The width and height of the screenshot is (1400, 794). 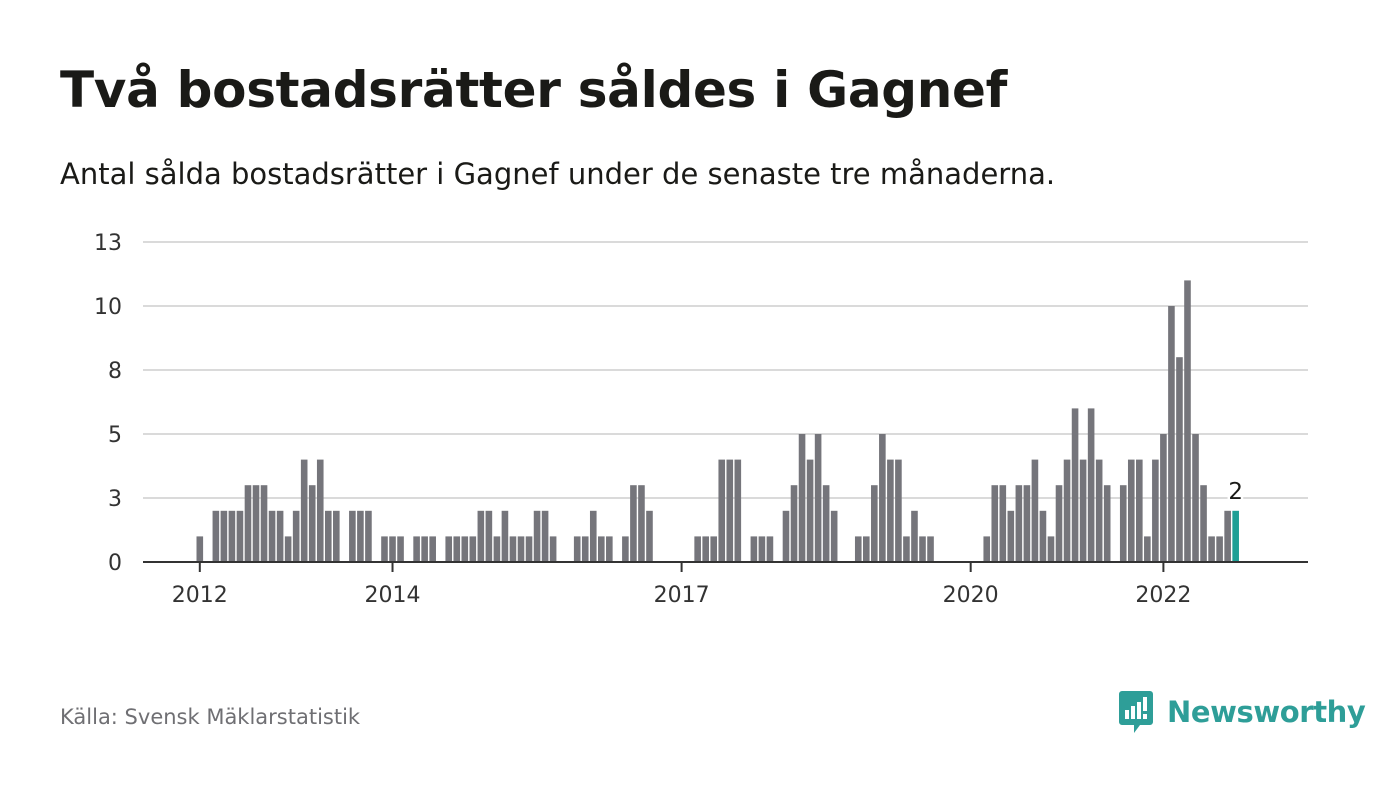 What do you see at coordinates (1235, 536) in the screenshot?
I see `bar-highlight` at bounding box center [1235, 536].